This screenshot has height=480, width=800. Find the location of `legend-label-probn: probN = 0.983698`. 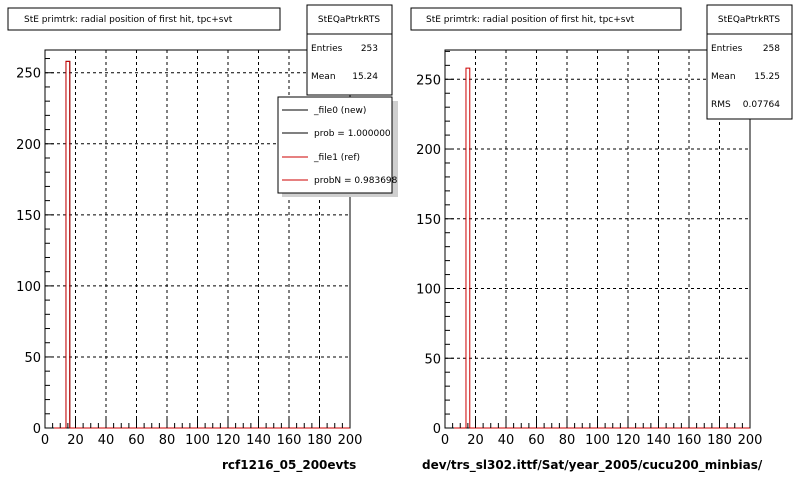

legend-label-probn: probN = 0.983698 is located at coordinates (356, 181).